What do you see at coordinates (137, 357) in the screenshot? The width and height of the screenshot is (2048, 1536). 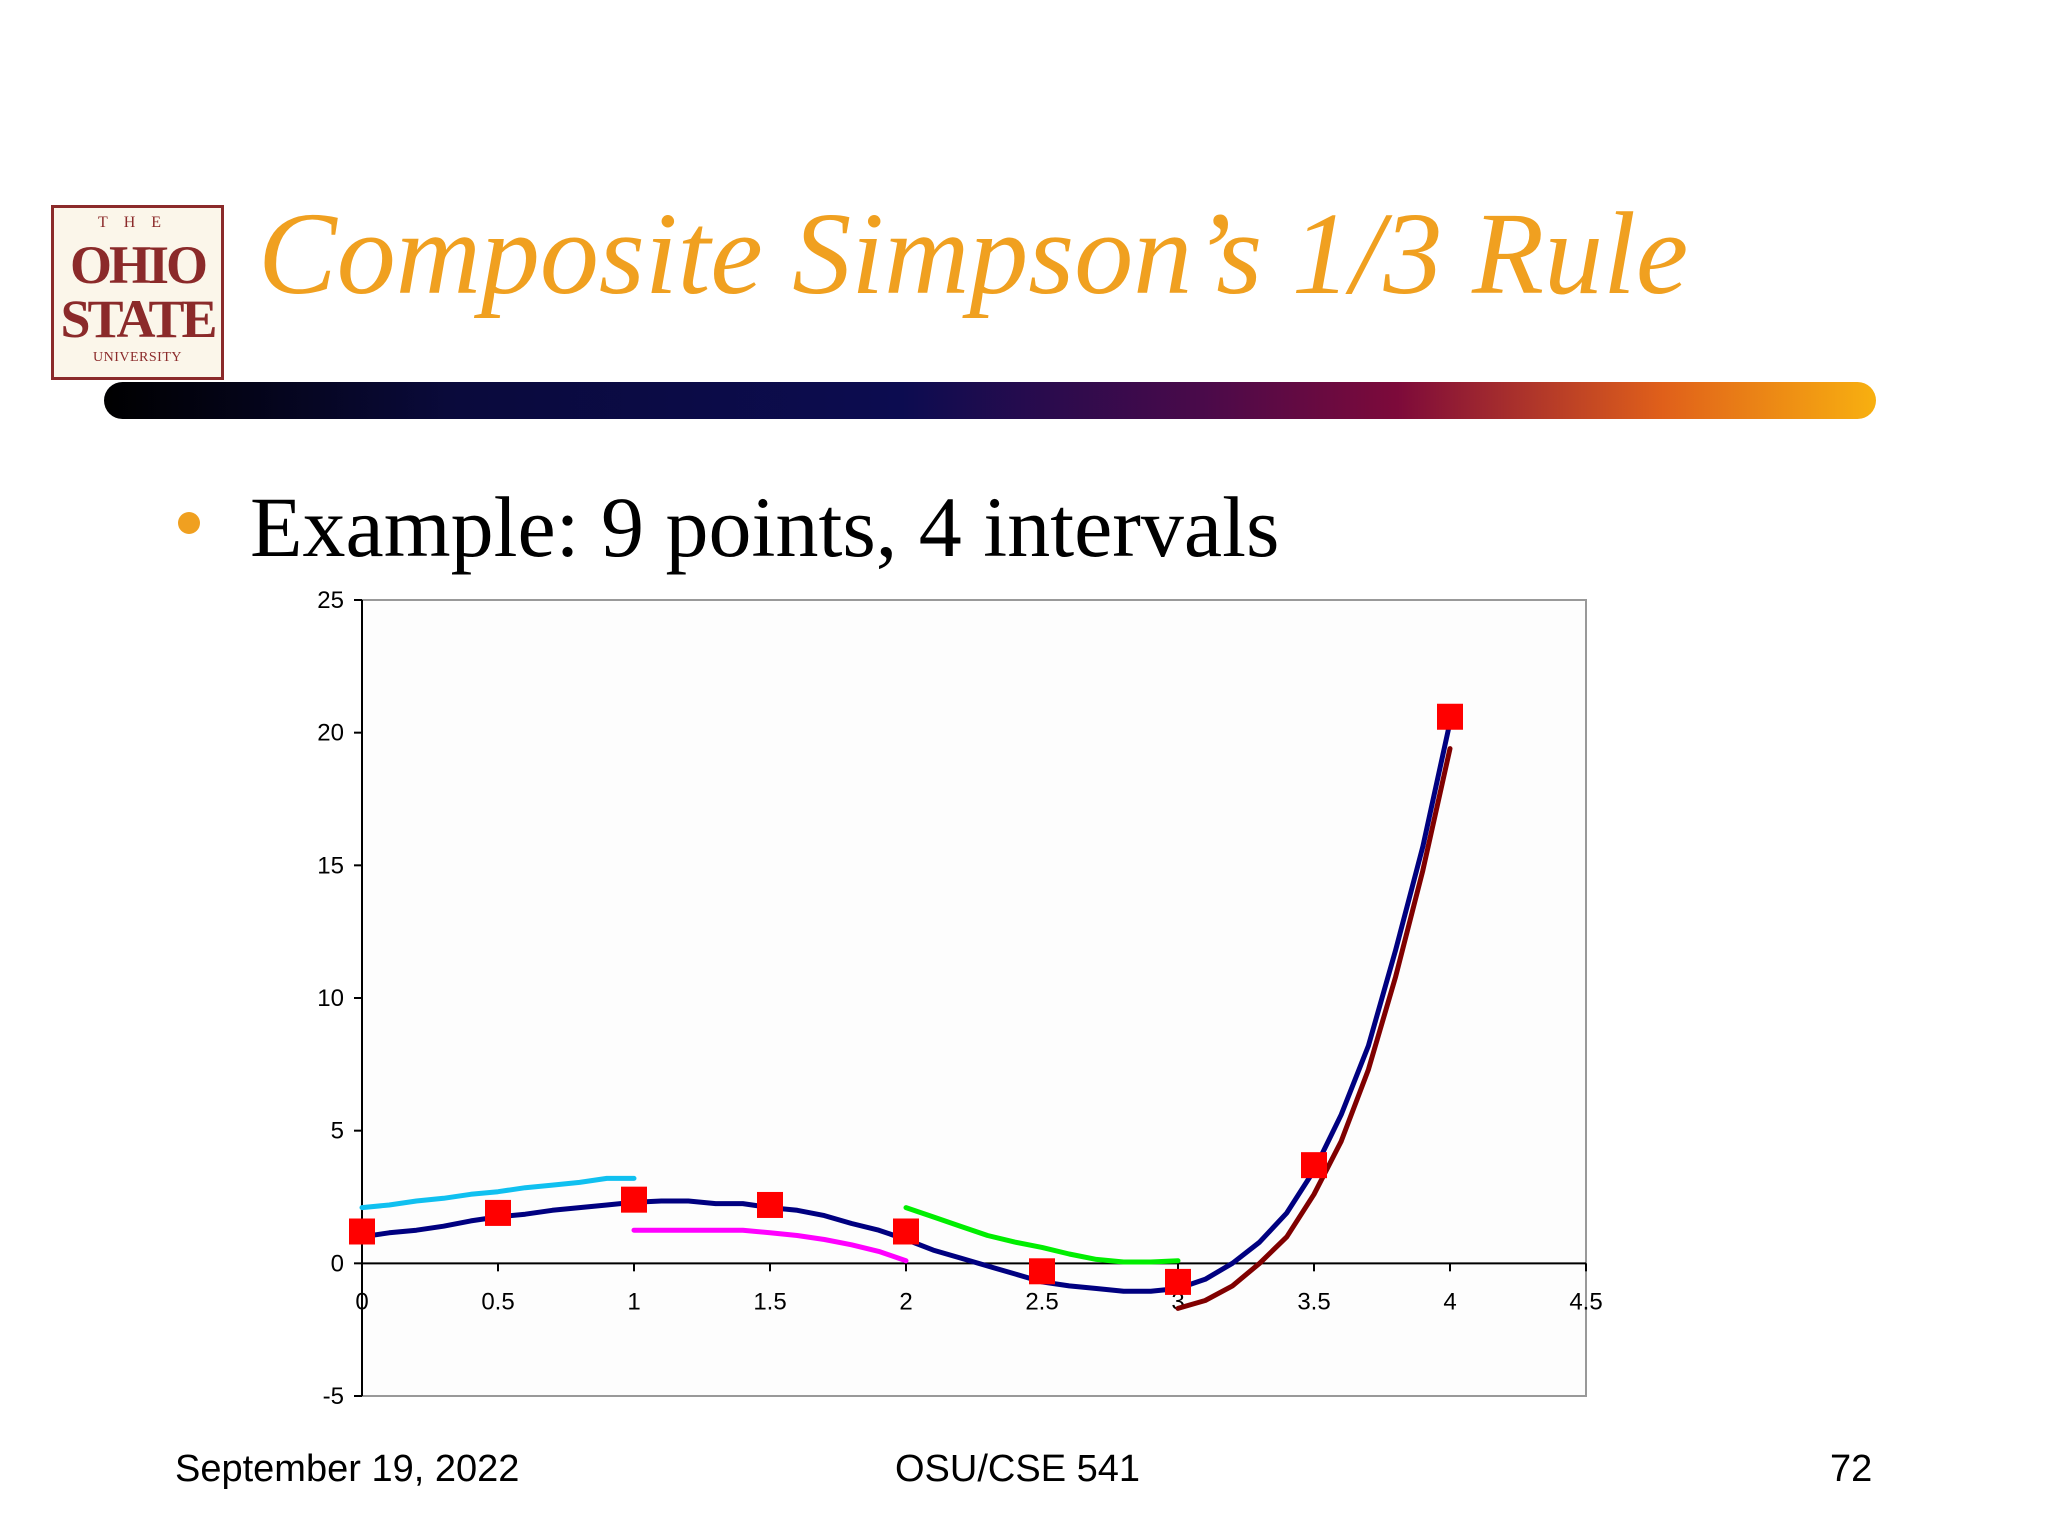 I see `logo-university-text: UNIVERSITY` at bounding box center [137, 357].